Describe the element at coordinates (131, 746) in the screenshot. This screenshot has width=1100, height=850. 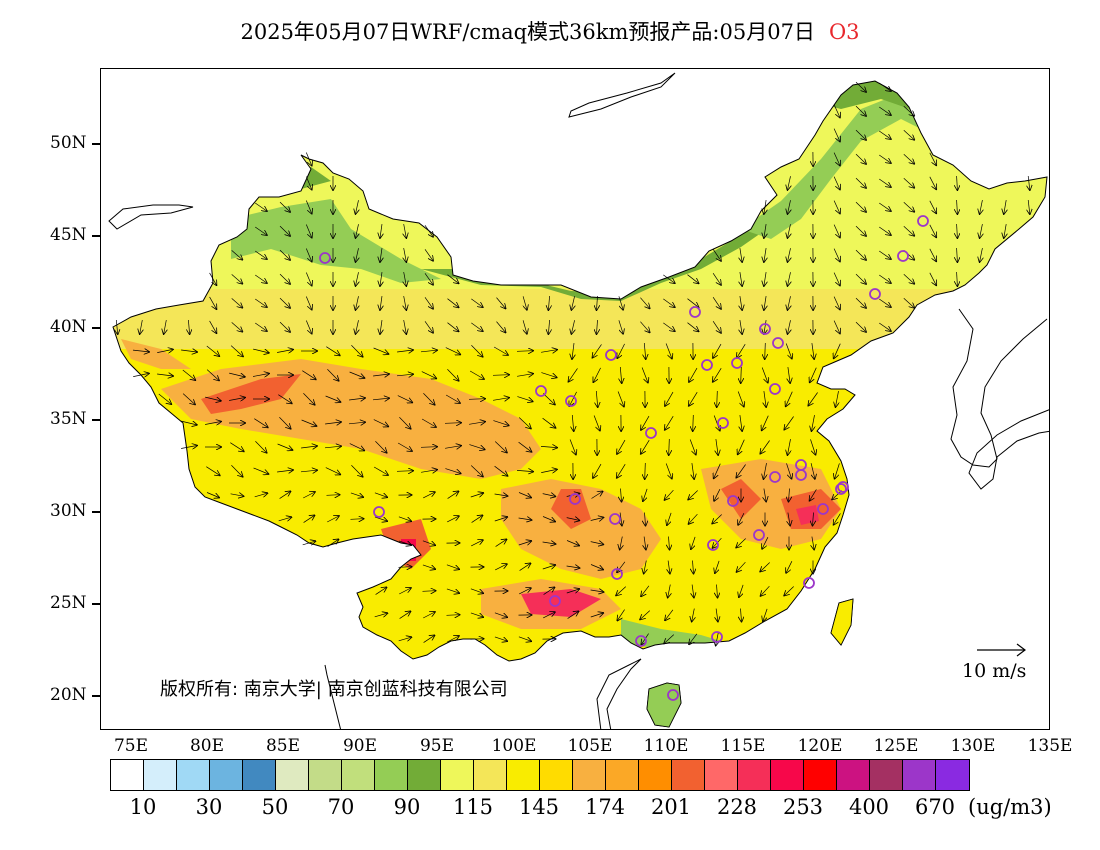
I see `lon-label-75: 75E` at that location.